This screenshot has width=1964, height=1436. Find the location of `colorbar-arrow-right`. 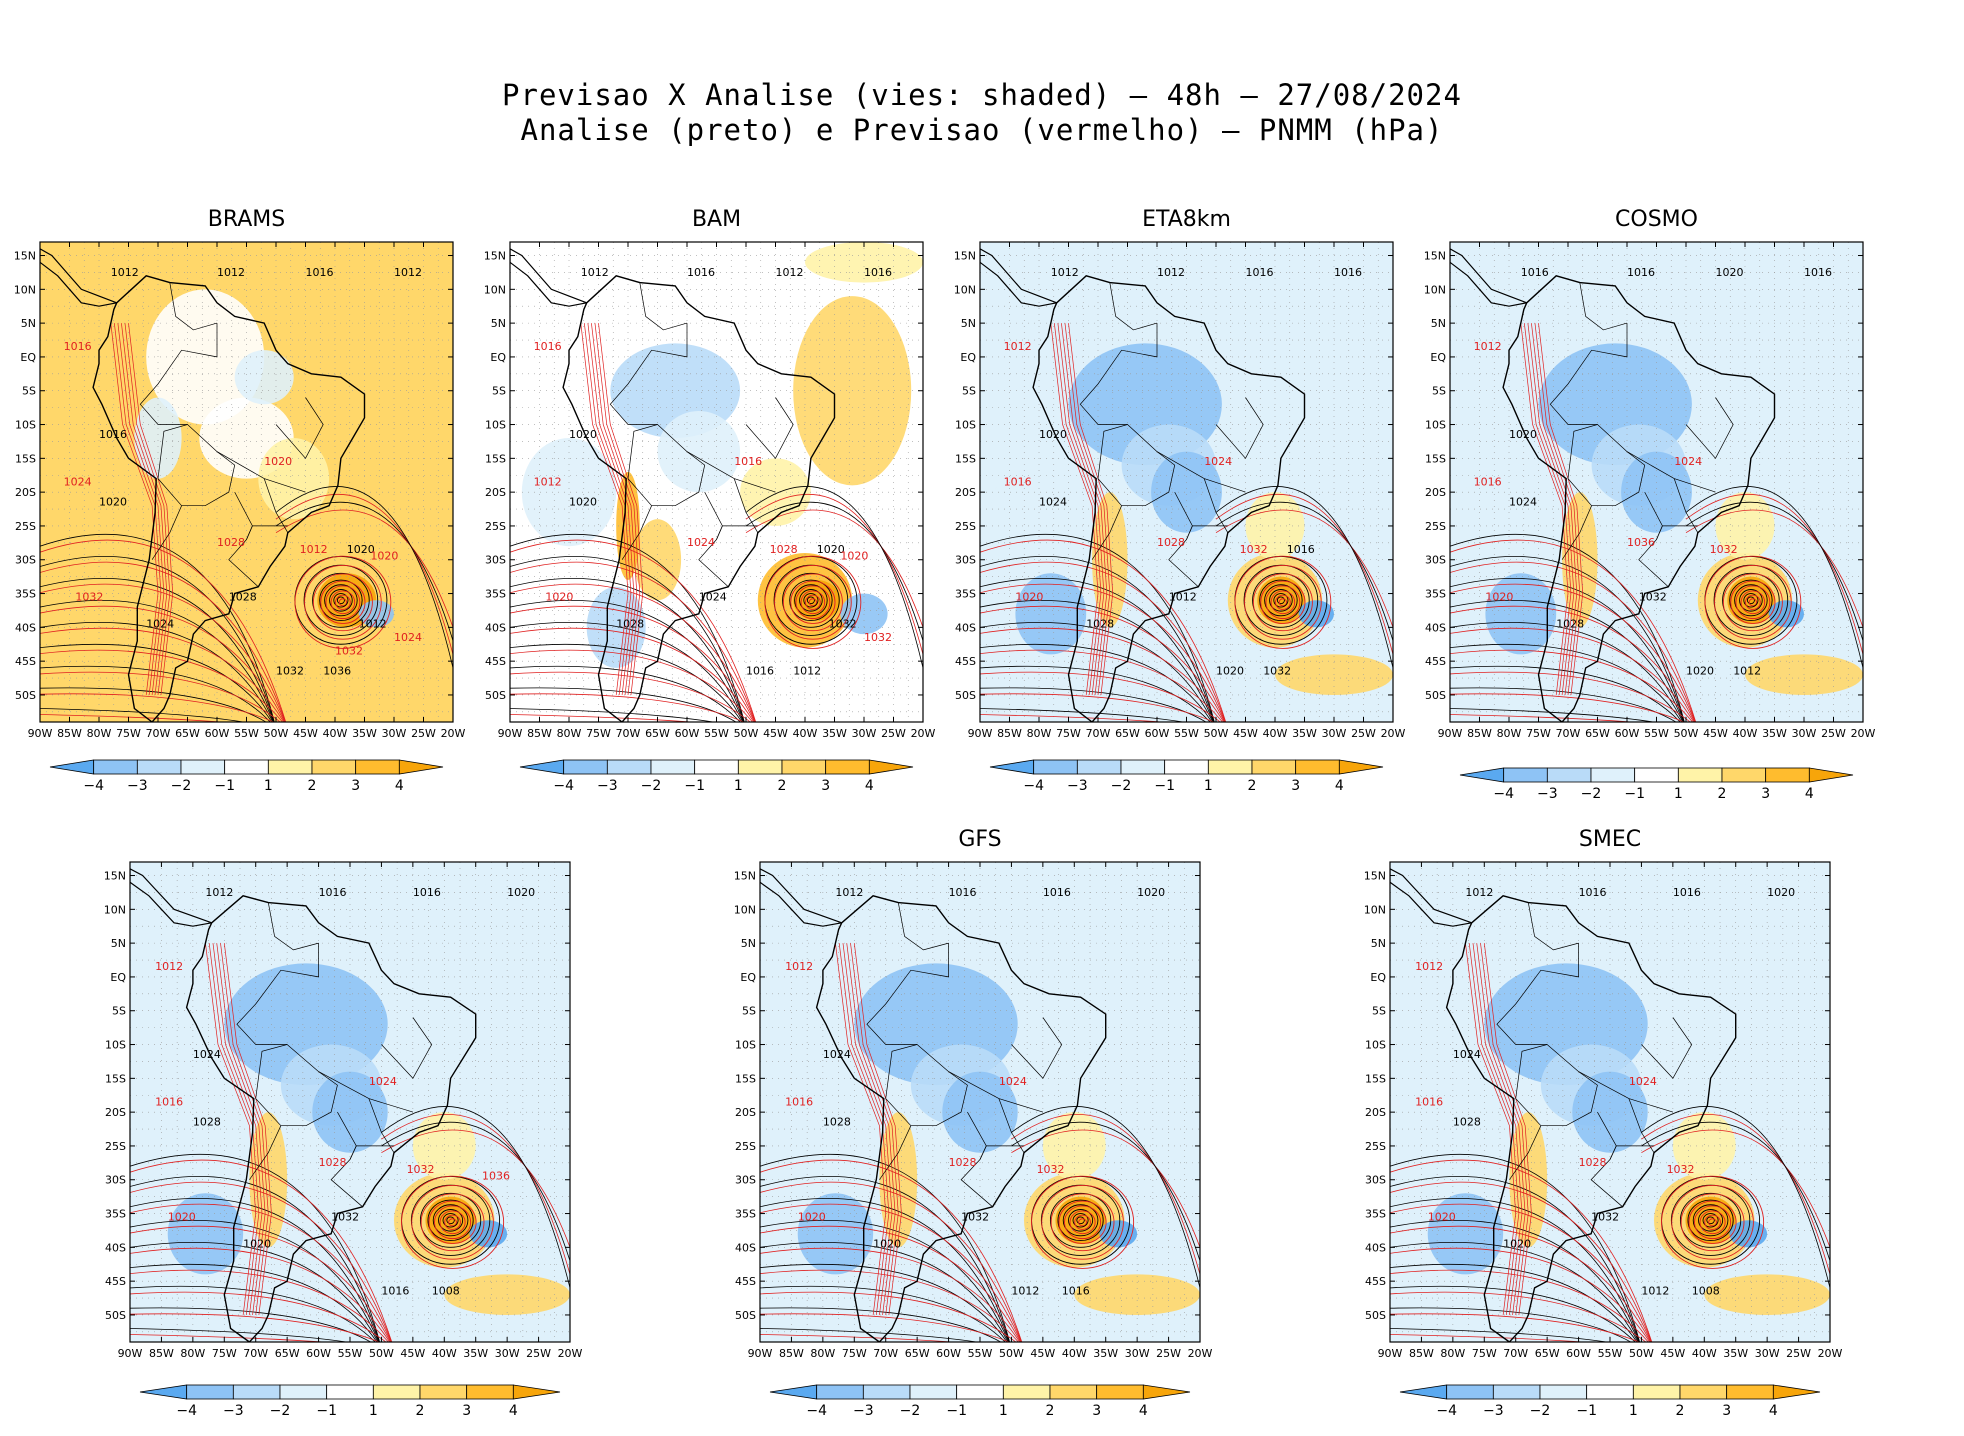

colorbar-arrow-right is located at coordinates (1166, 1392).